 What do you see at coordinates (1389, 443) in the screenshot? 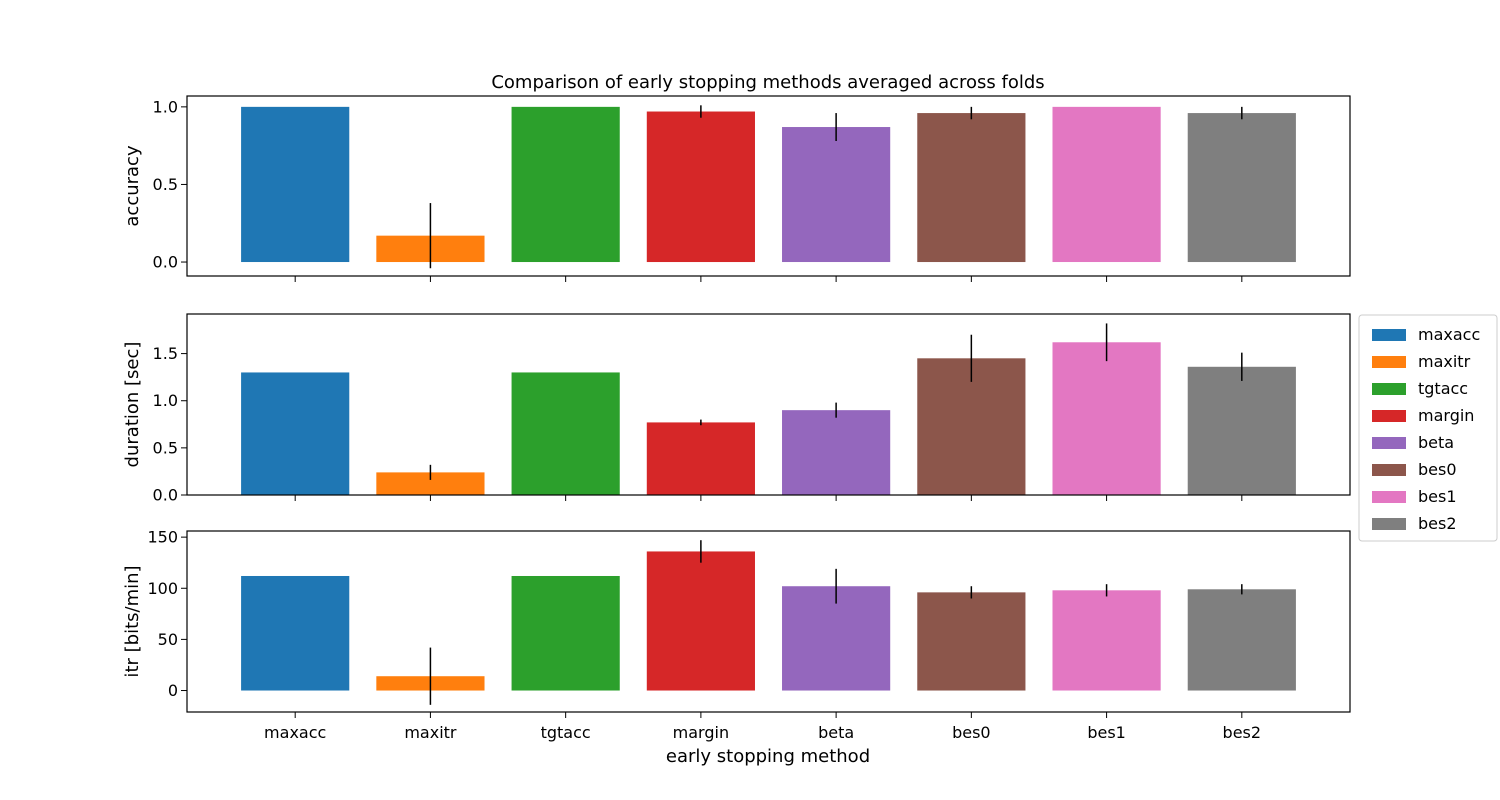
I see `legend-swatch-beta` at bounding box center [1389, 443].